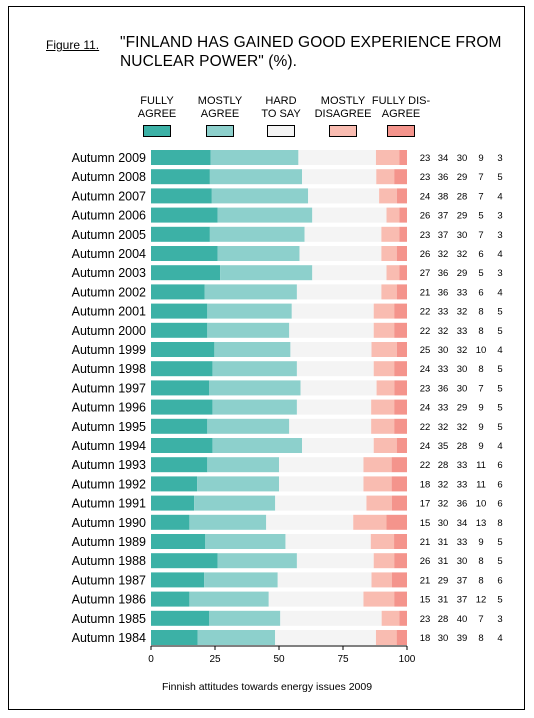 This screenshot has width=534, height=718. Describe the element at coordinates (425, 523) in the screenshot. I see `value-label: 15` at that location.